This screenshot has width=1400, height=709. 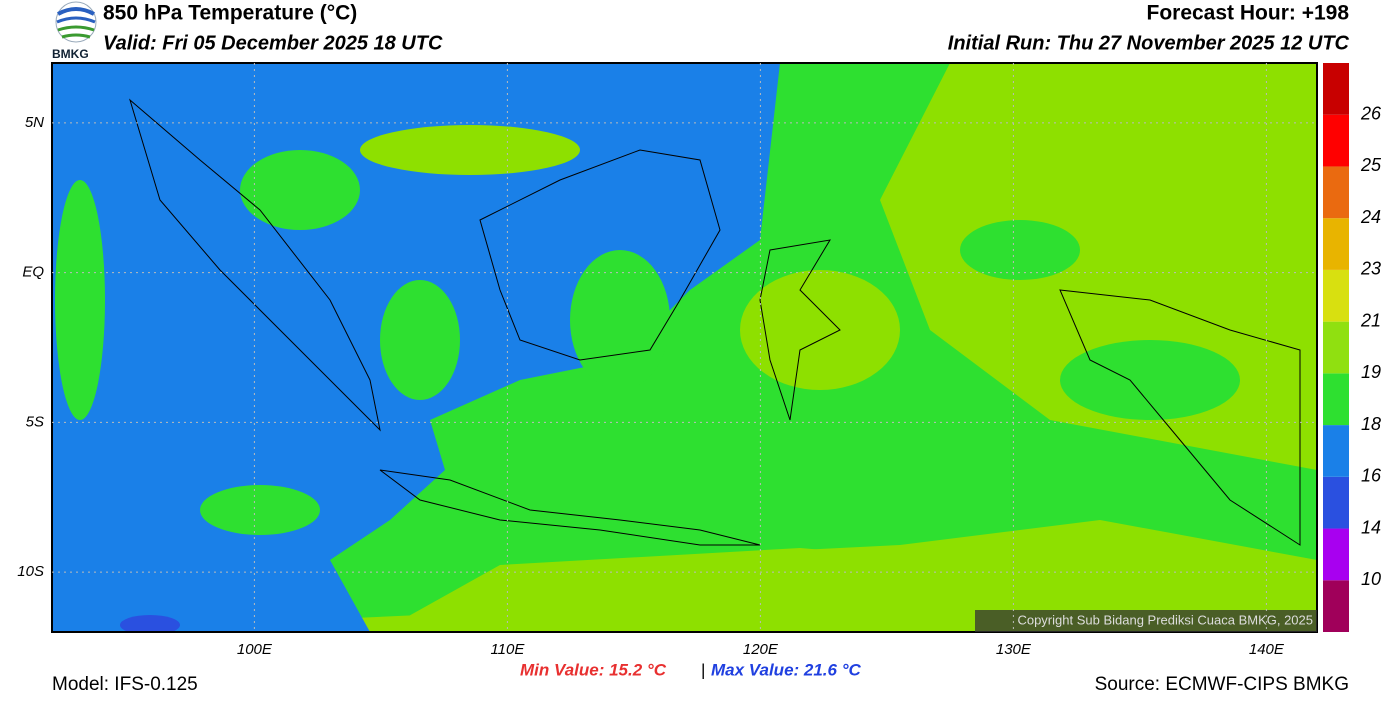 I want to click on colorbar-label: 19, so click(x=1371, y=372).